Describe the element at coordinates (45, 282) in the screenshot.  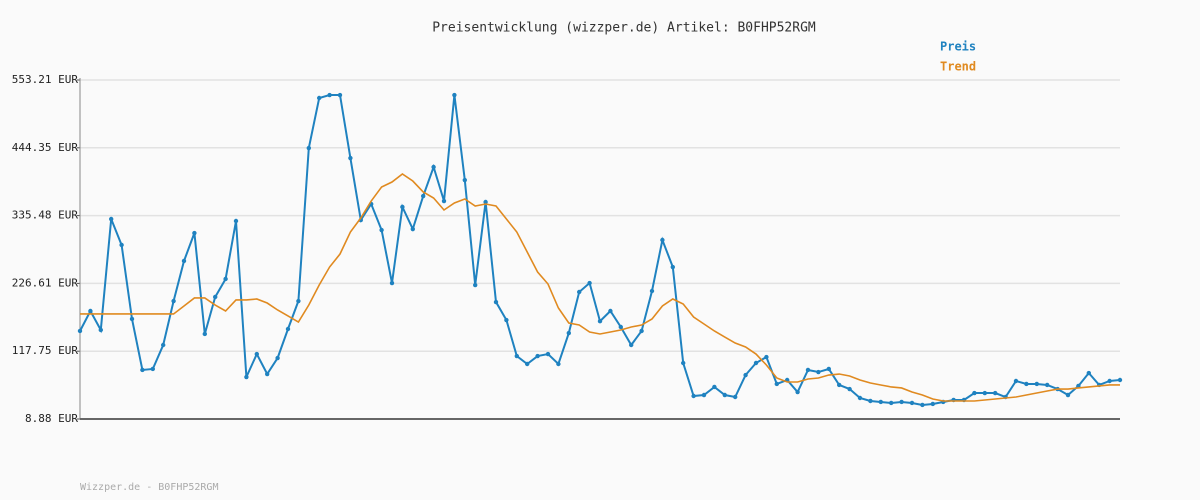
I see `y-tick-label: 226.61 EUR` at that location.